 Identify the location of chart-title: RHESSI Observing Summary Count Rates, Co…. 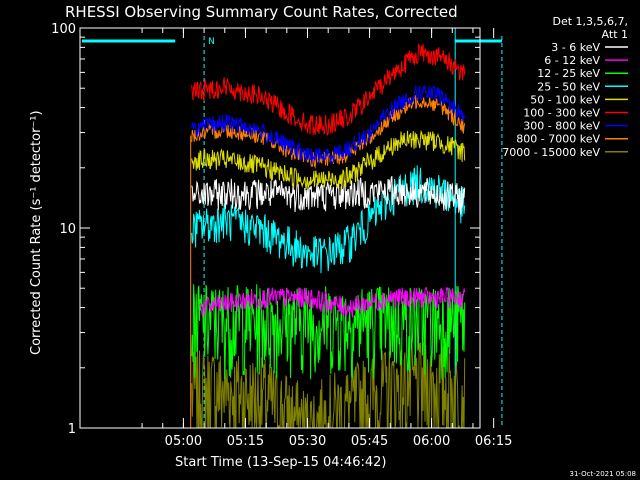
(261, 12).